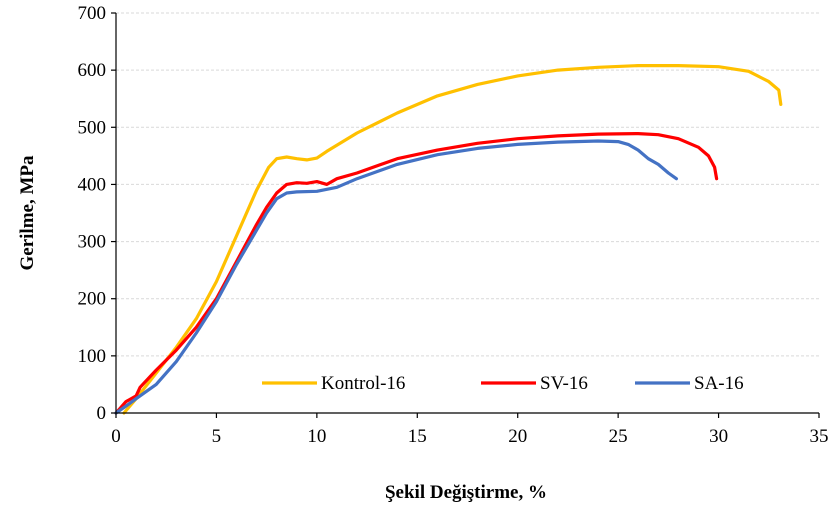 Image resolution: width=837 pixels, height=511 pixels. I want to click on x-axis-title: Şekil Değiştirme, %, so click(466, 492).